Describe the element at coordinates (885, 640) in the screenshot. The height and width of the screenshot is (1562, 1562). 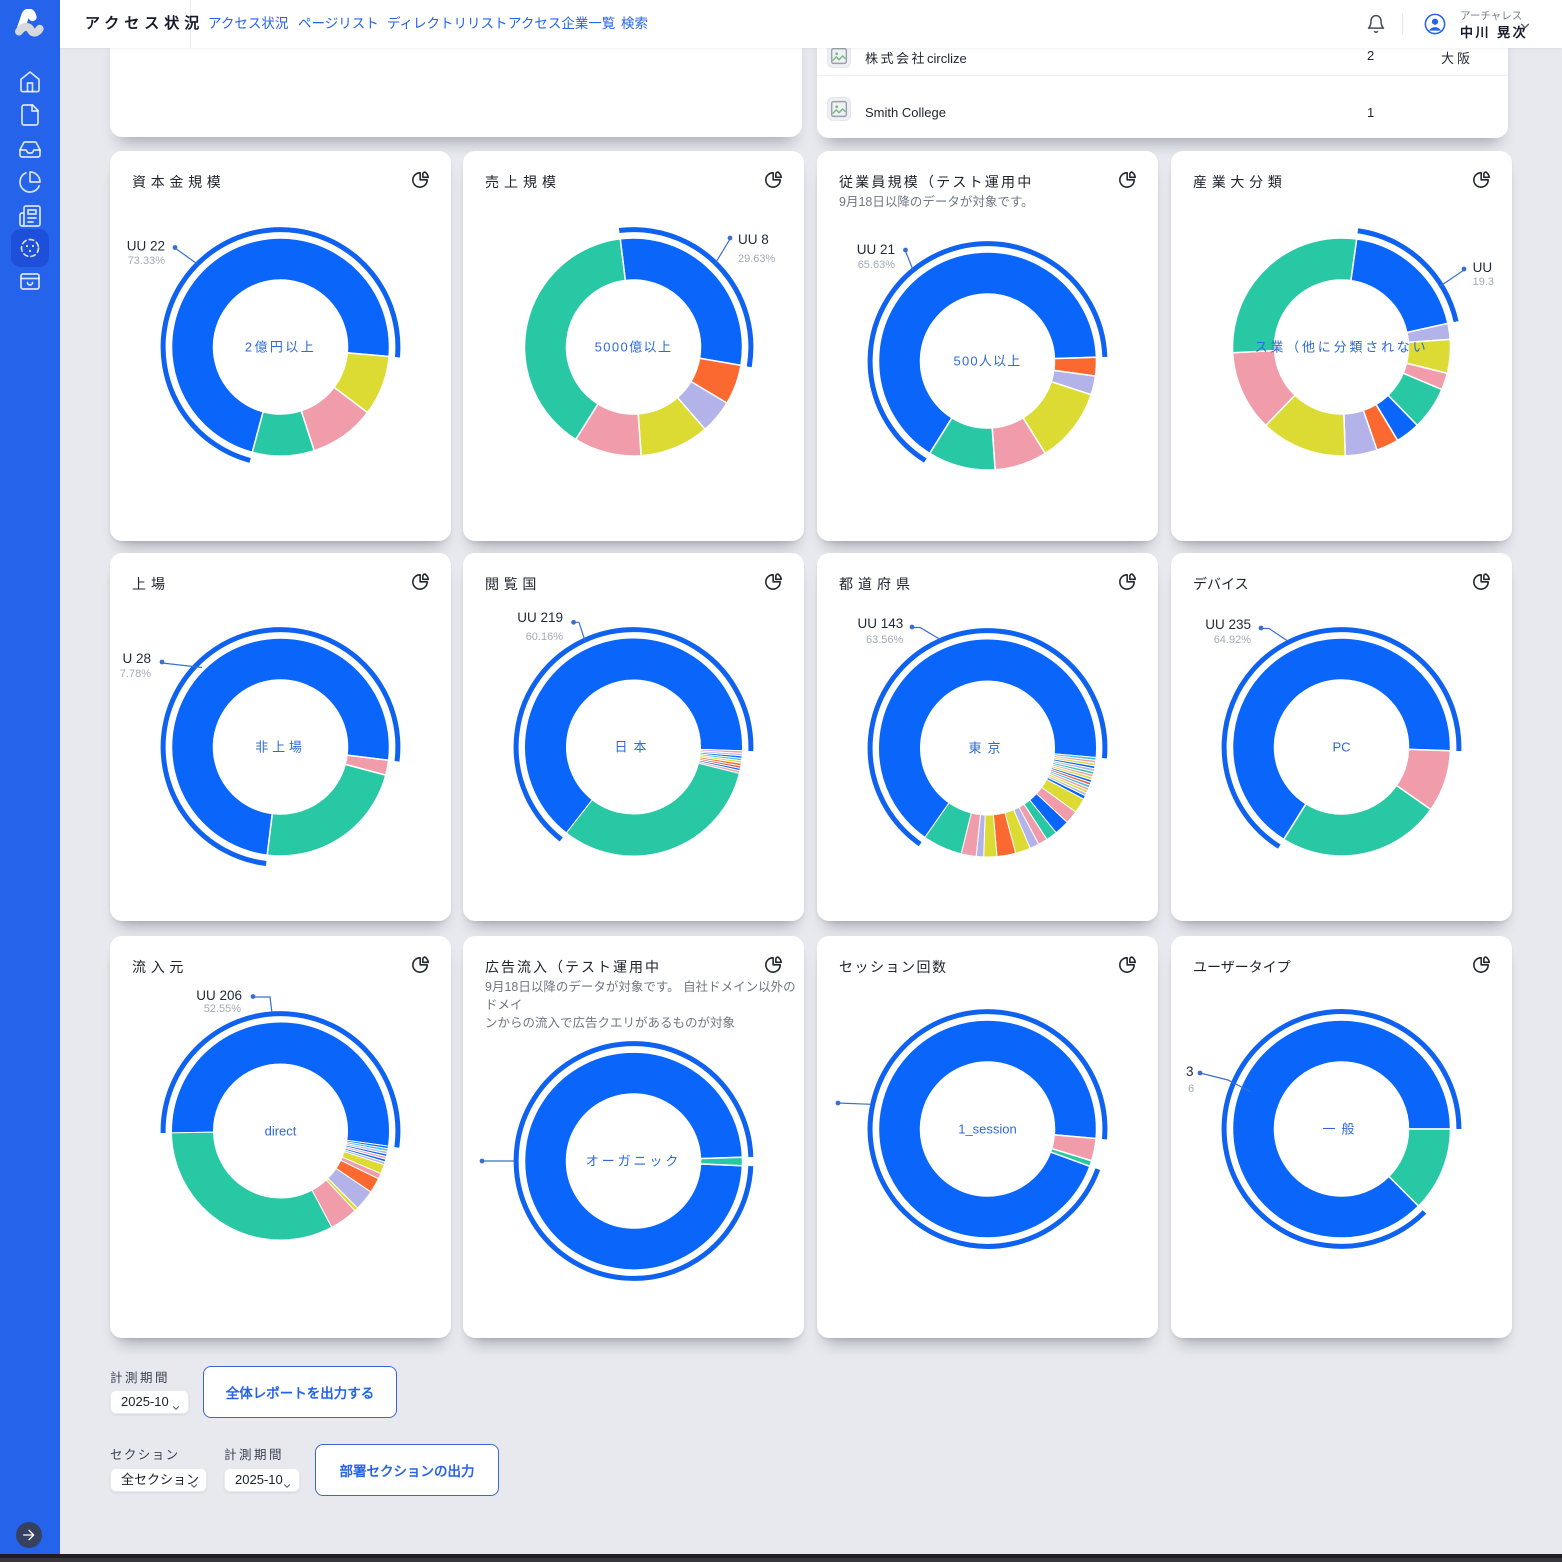
I see `svg-text: 63.56%` at that location.